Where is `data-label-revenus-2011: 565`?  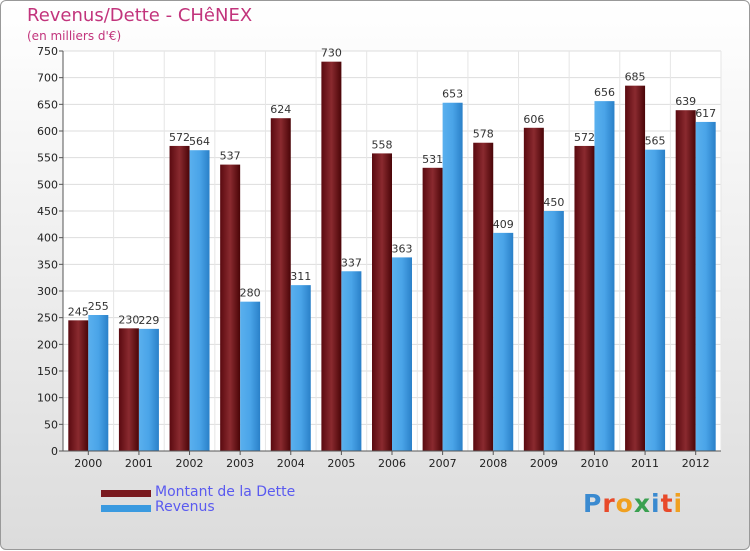 data-label-revenus-2011: 565 is located at coordinates (655, 141).